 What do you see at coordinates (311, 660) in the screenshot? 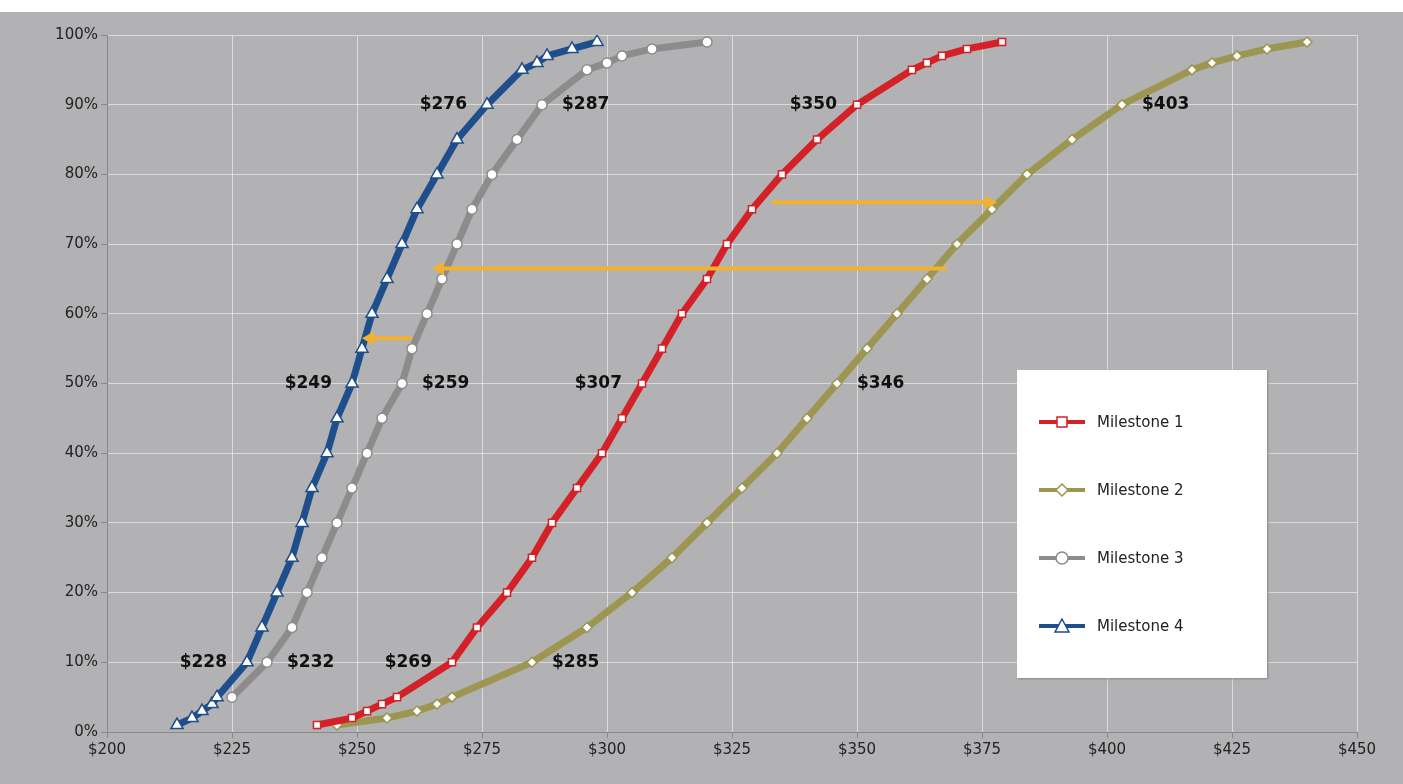
I see `annotation: $232` at bounding box center [311, 660].